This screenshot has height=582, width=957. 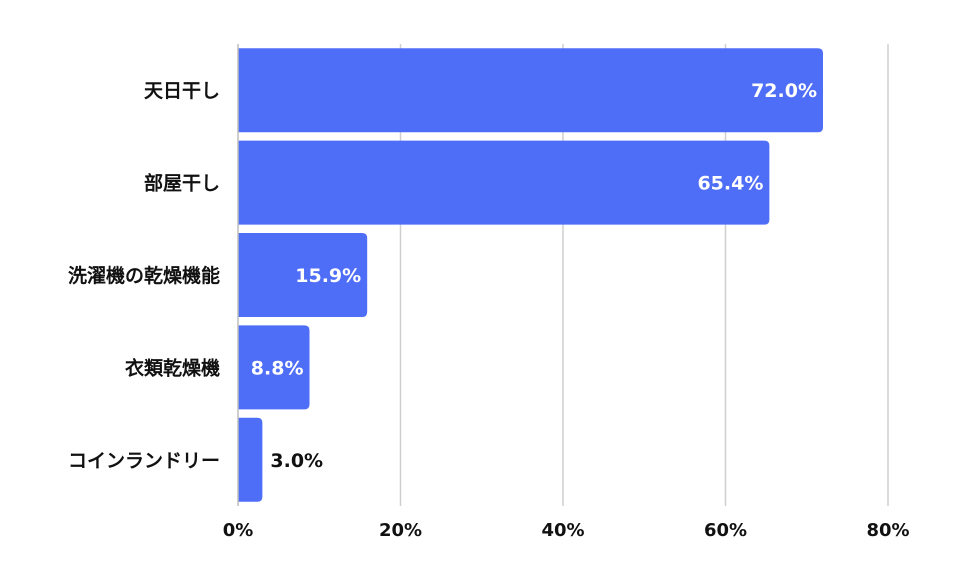 I want to click on data-label: 15.9%, so click(x=328, y=276).